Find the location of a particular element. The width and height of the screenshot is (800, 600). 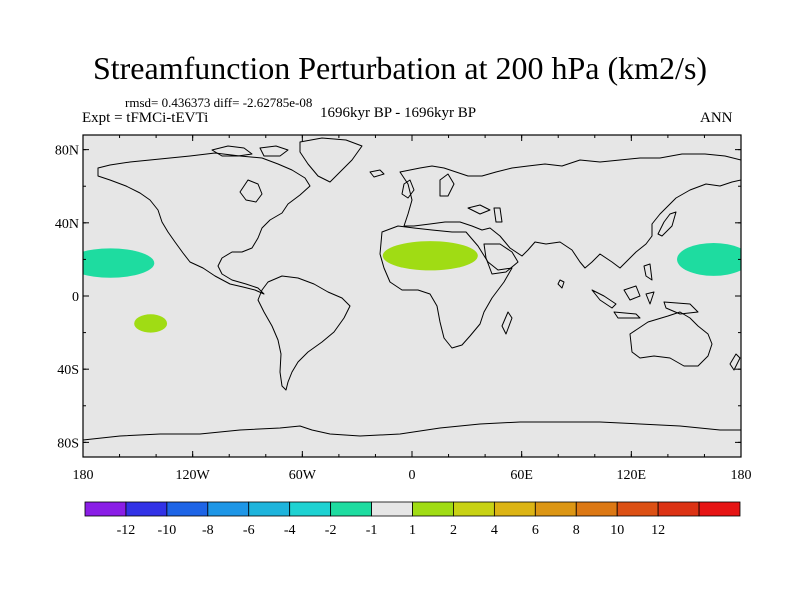

coast-hudson-bay is located at coordinates (251, 191).